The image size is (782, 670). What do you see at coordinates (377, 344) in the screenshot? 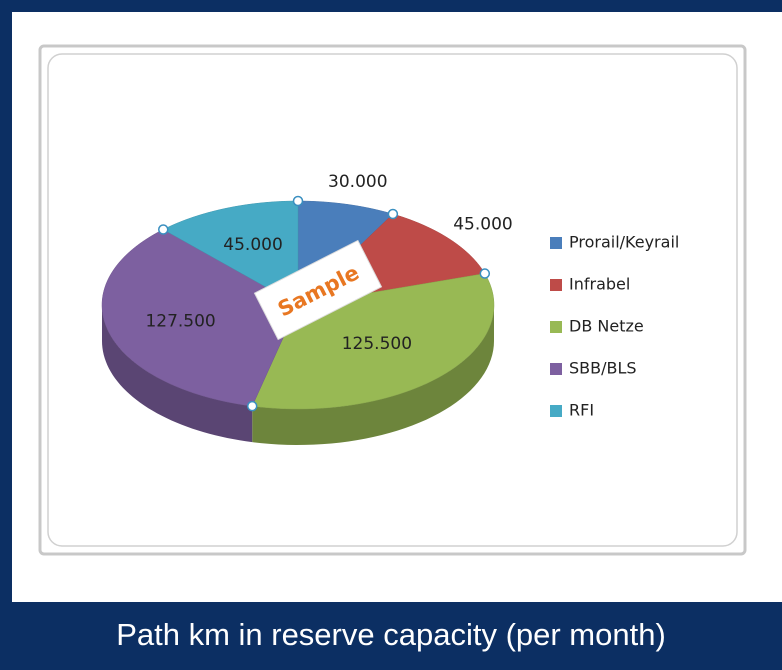
I see `data-label: 125.500` at bounding box center [377, 344].